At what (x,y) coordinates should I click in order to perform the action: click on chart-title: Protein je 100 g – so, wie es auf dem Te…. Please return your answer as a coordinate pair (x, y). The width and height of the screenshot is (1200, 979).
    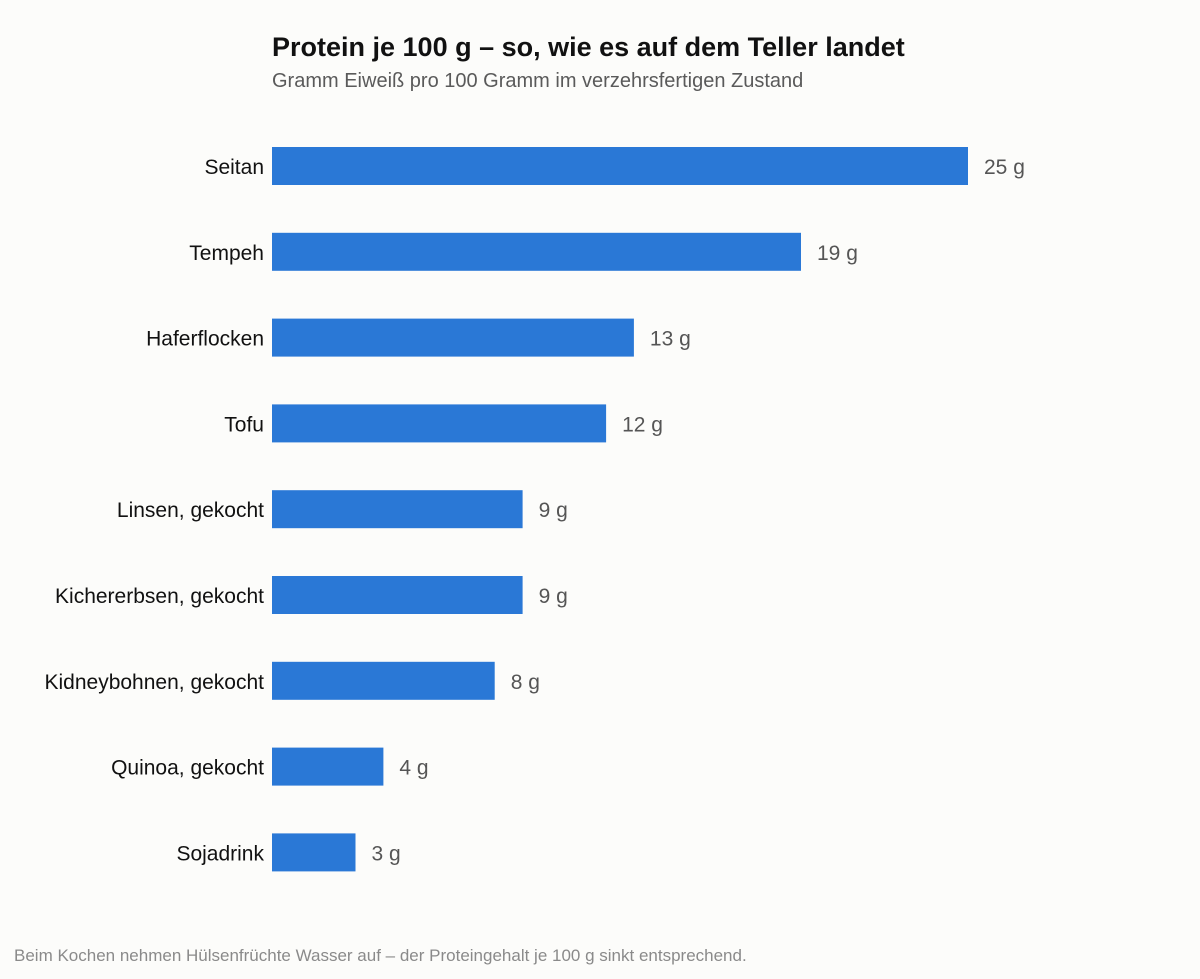
    Looking at the image, I should click on (588, 47).